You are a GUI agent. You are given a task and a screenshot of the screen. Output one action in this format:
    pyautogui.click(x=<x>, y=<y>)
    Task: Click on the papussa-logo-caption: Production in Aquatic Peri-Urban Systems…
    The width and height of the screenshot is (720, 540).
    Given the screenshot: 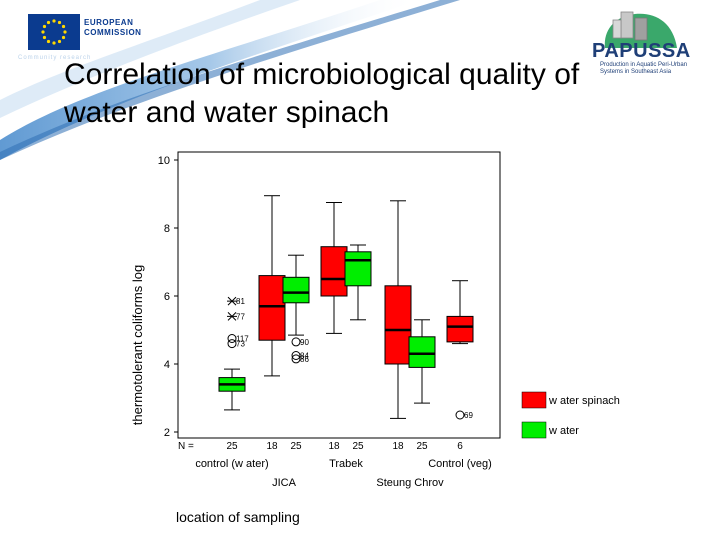 What is the action you would take?
    pyautogui.click(x=644, y=68)
    